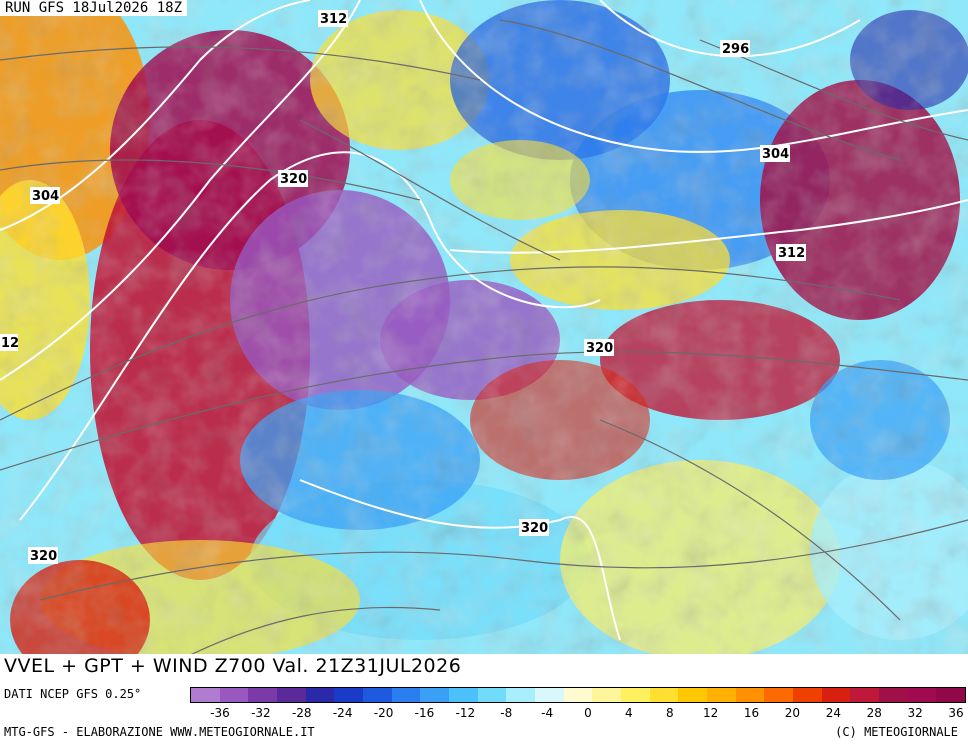 Image resolution: width=968 pixels, height=745 pixels. Describe the element at coordinates (791, 253) in the screenshot. I see `contour-label-312-right: 312` at that location.